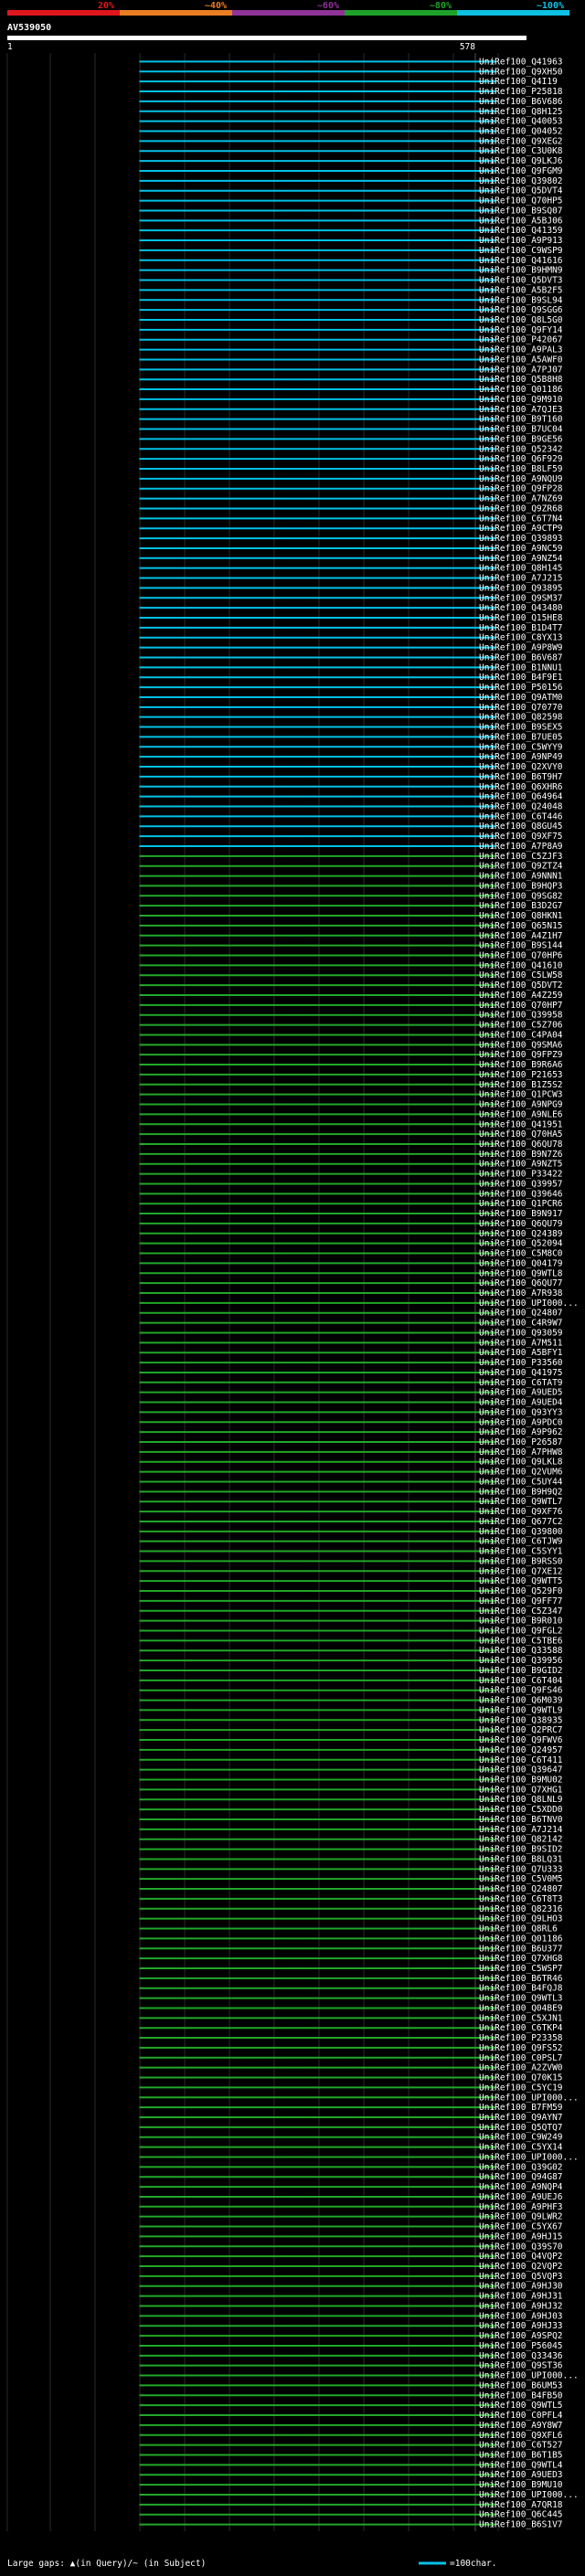  What do you see at coordinates (521, 1859) in the screenshot?
I see `hit-label: UniRef100_B8LQ31` at bounding box center [521, 1859].